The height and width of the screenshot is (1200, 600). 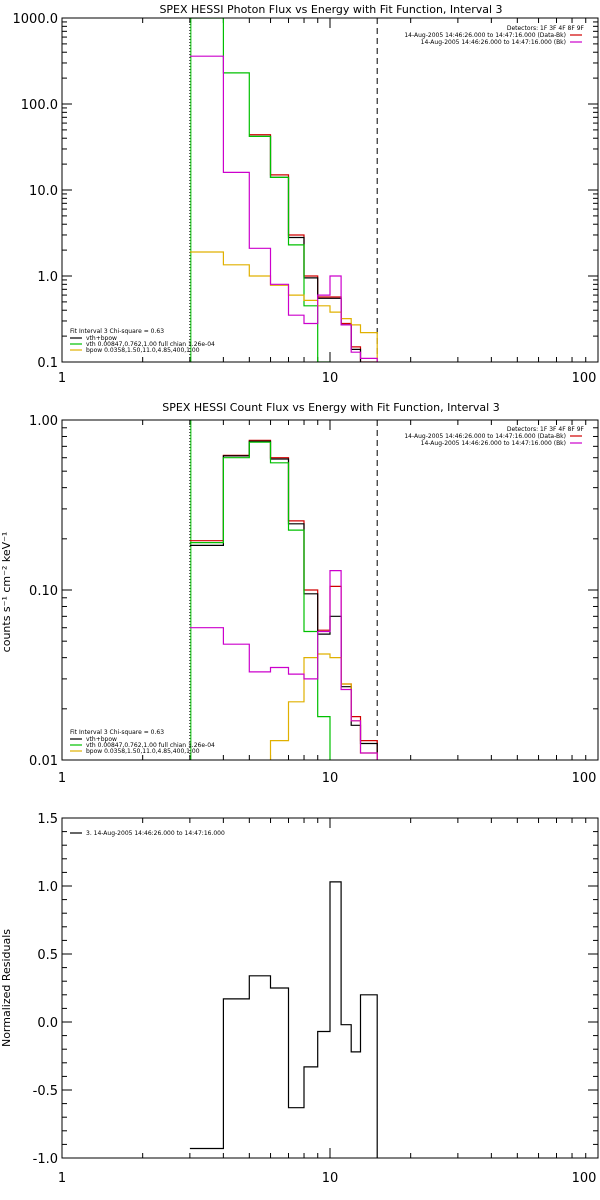 What do you see at coordinates (47, 1023) in the screenshot?
I see `residuals-y-tick-label: 0.0` at bounding box center [47, 1023].